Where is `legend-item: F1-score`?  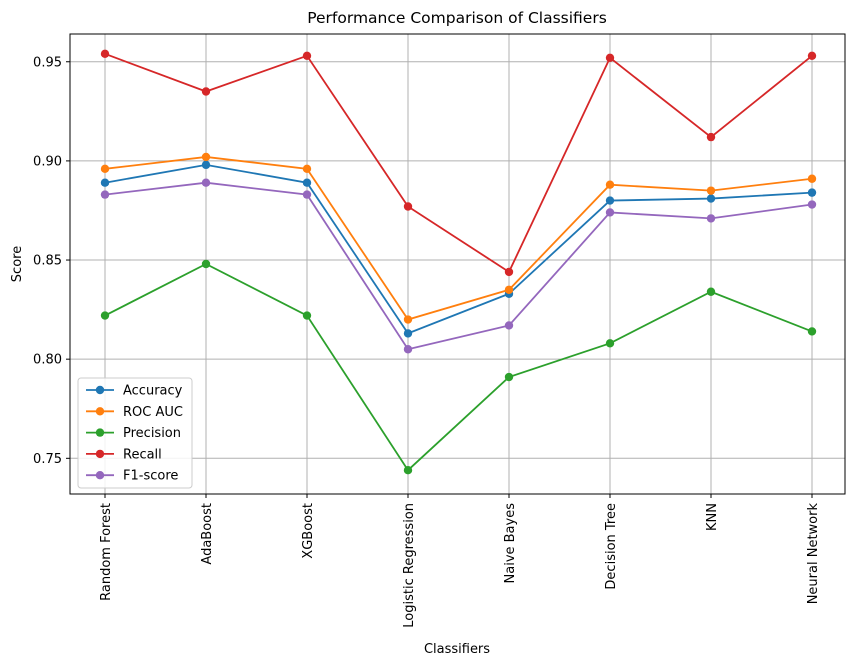
legend-item: F1-score is located at coordinates (132, 476).